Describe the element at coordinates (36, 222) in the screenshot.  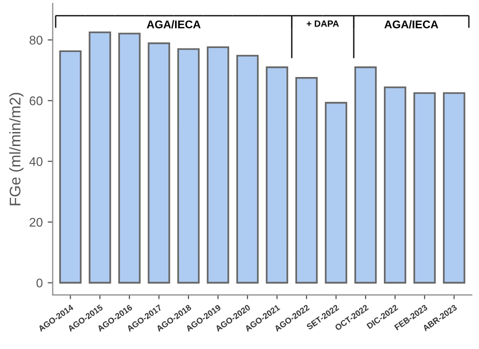
I see `y-tick-label: 20` at that location.